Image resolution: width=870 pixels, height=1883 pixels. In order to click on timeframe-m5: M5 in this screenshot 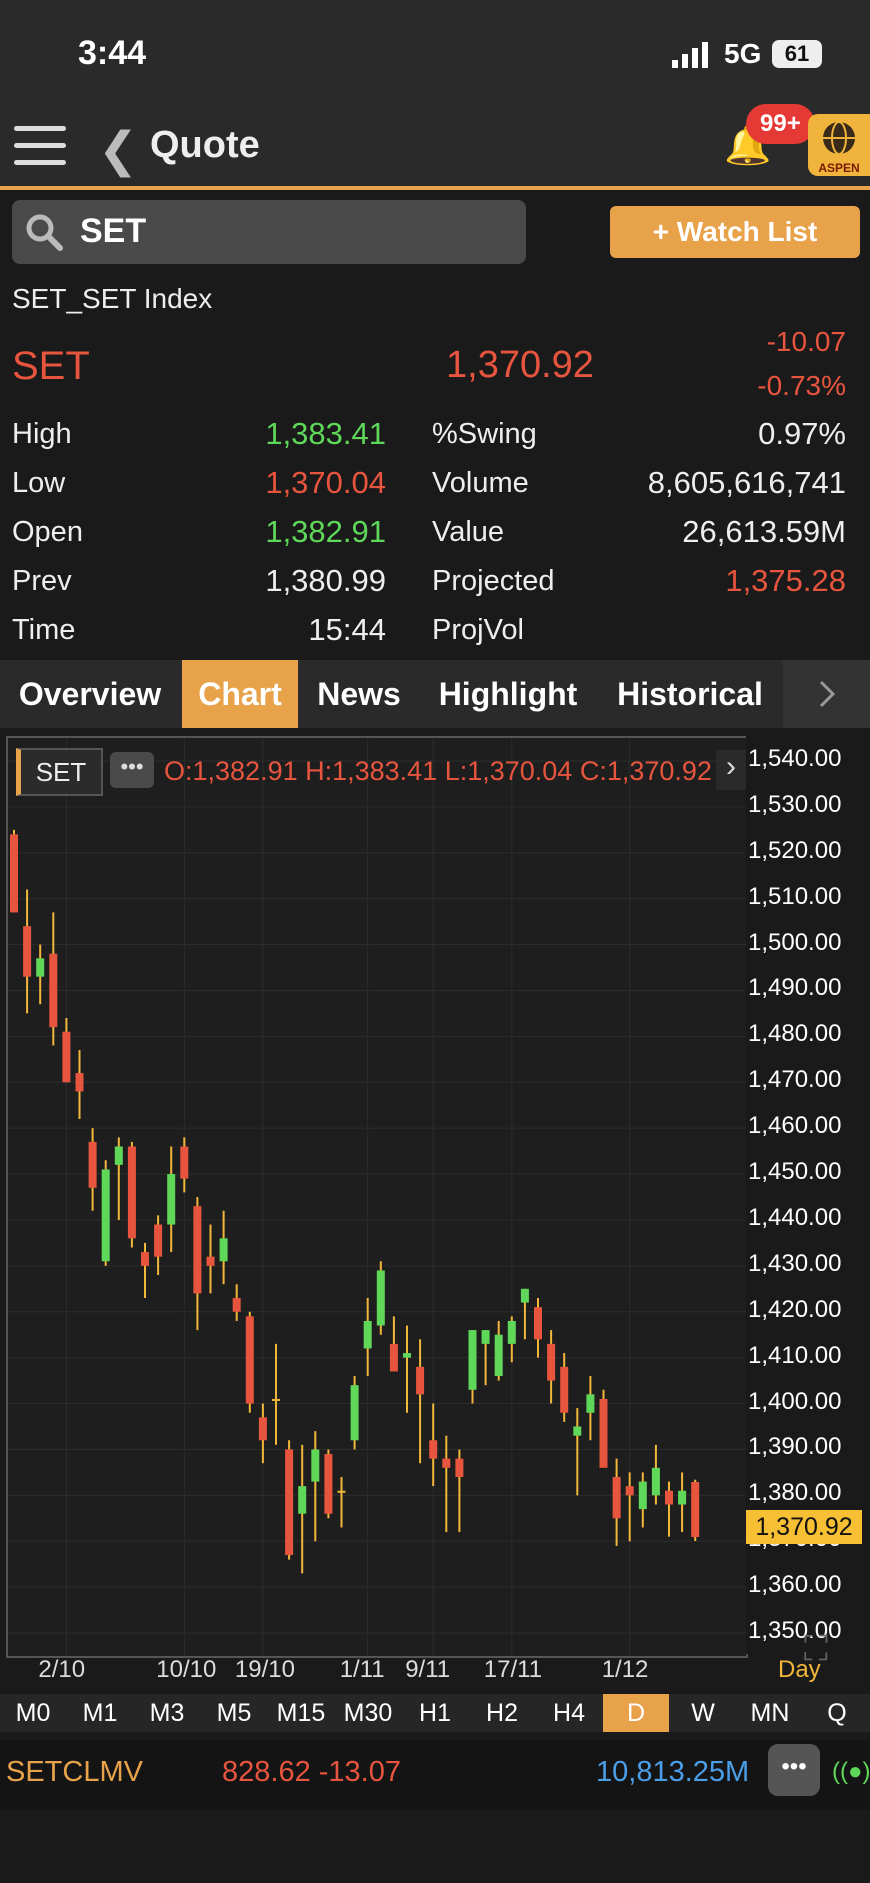, I will do `click(234, 1713)`.